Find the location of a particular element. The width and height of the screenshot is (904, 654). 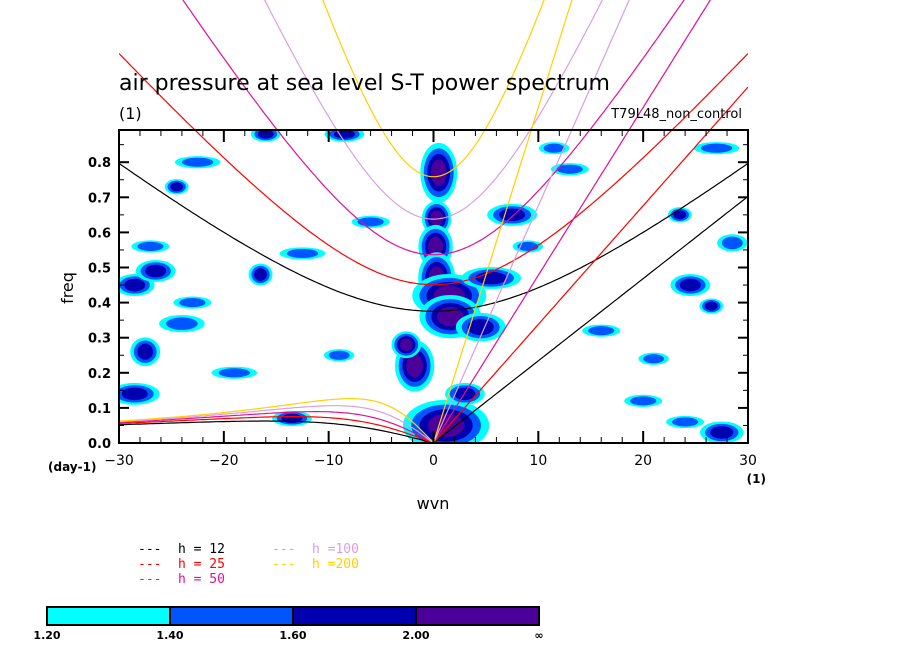

legend-label: h = 25 is located at coordinates (201, 564).